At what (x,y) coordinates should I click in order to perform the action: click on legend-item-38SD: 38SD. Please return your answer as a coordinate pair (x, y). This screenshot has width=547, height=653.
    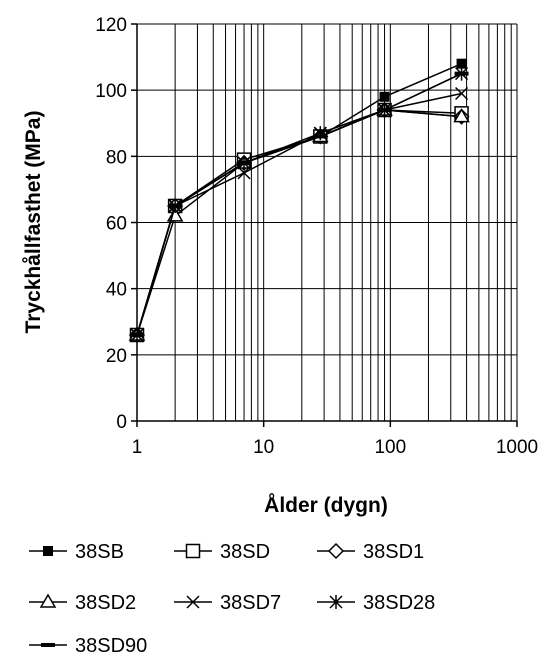
    Looking at the image, I should click on (222, 552).